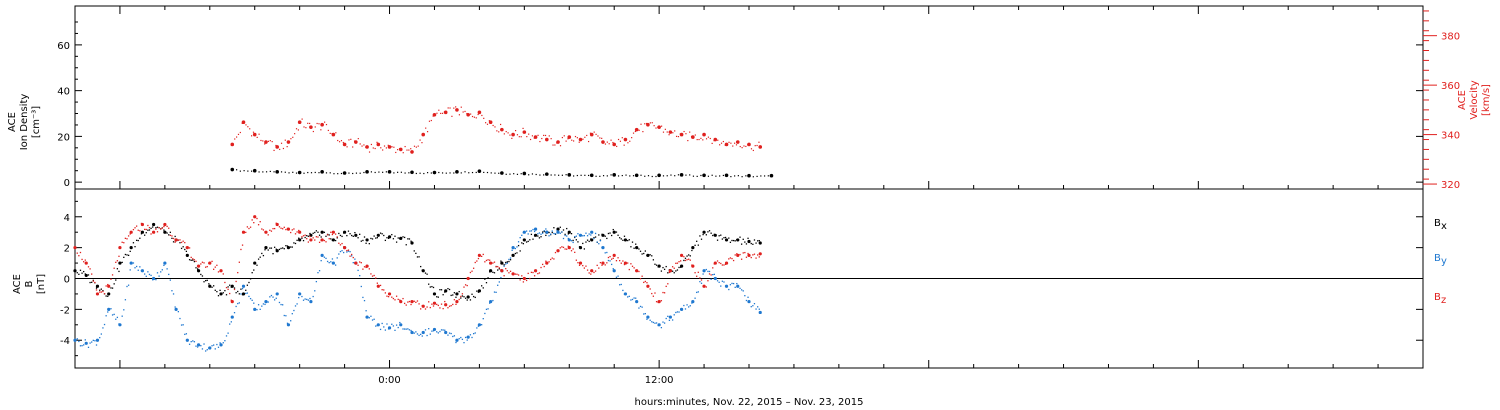  I want to click on velocity-tick-label: 380, so click(1450, 37).